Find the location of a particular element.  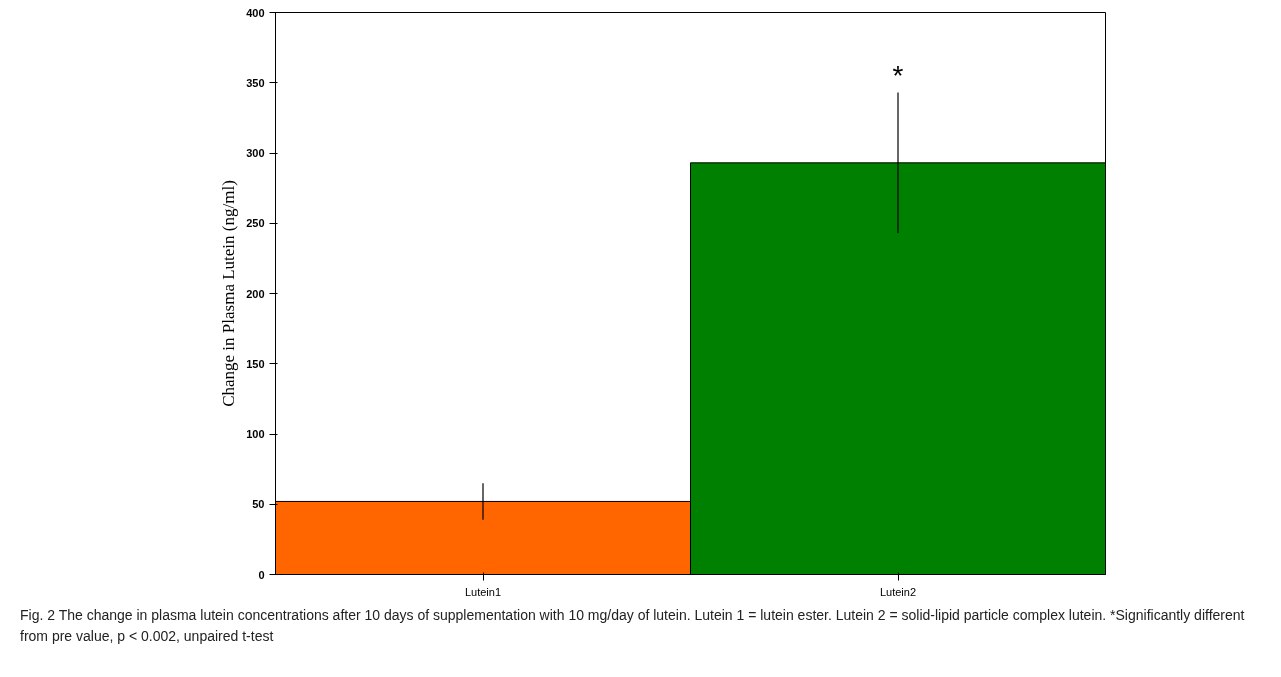

y-axis-title: Change in Plasma Lutein (ng/ml) is located at coordinates (229, 293).